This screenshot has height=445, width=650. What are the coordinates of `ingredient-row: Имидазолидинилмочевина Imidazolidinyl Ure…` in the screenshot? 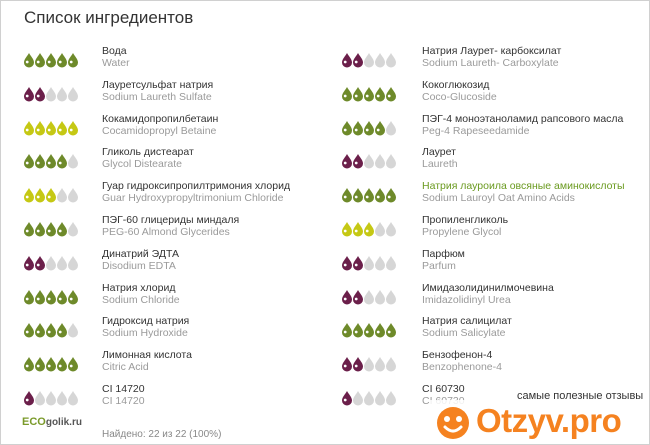 It's located at (491, 298).